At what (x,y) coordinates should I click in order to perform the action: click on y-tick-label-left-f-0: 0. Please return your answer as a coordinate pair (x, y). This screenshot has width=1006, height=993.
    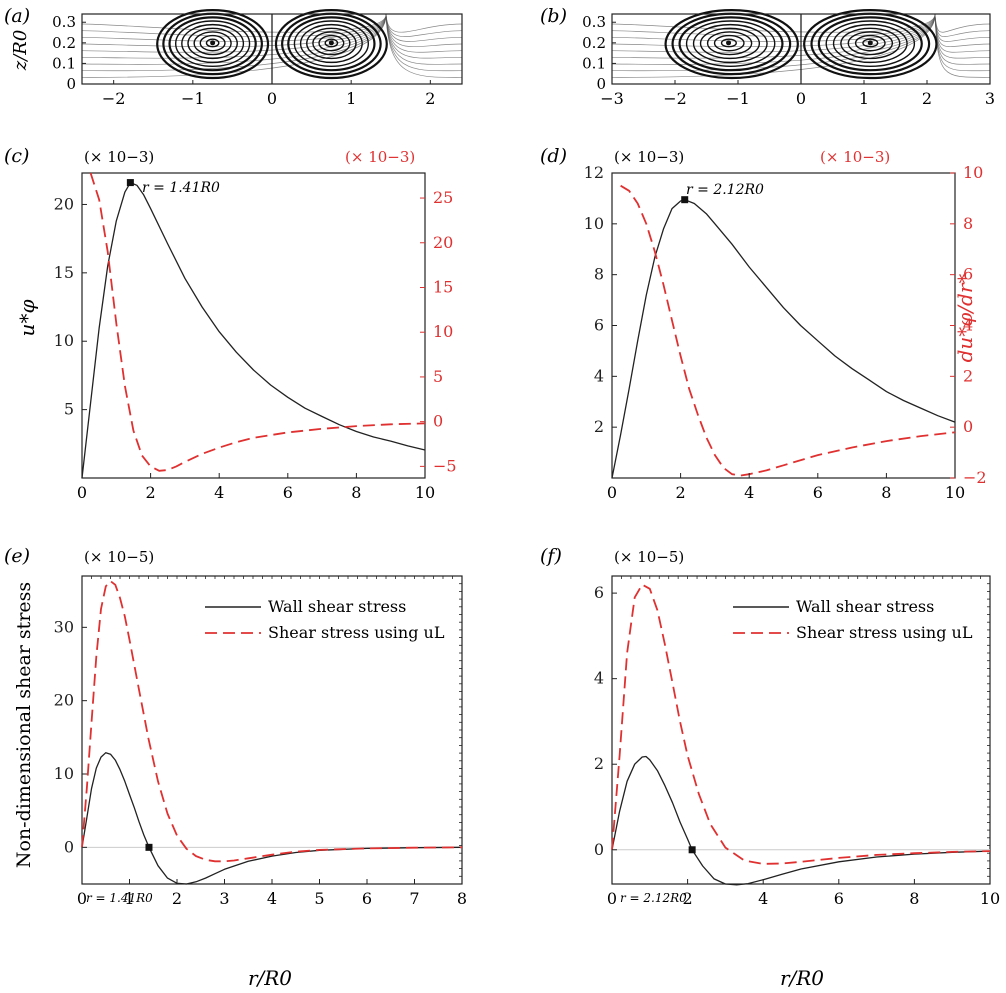
    Looking at the image, I should click on (599, 849).